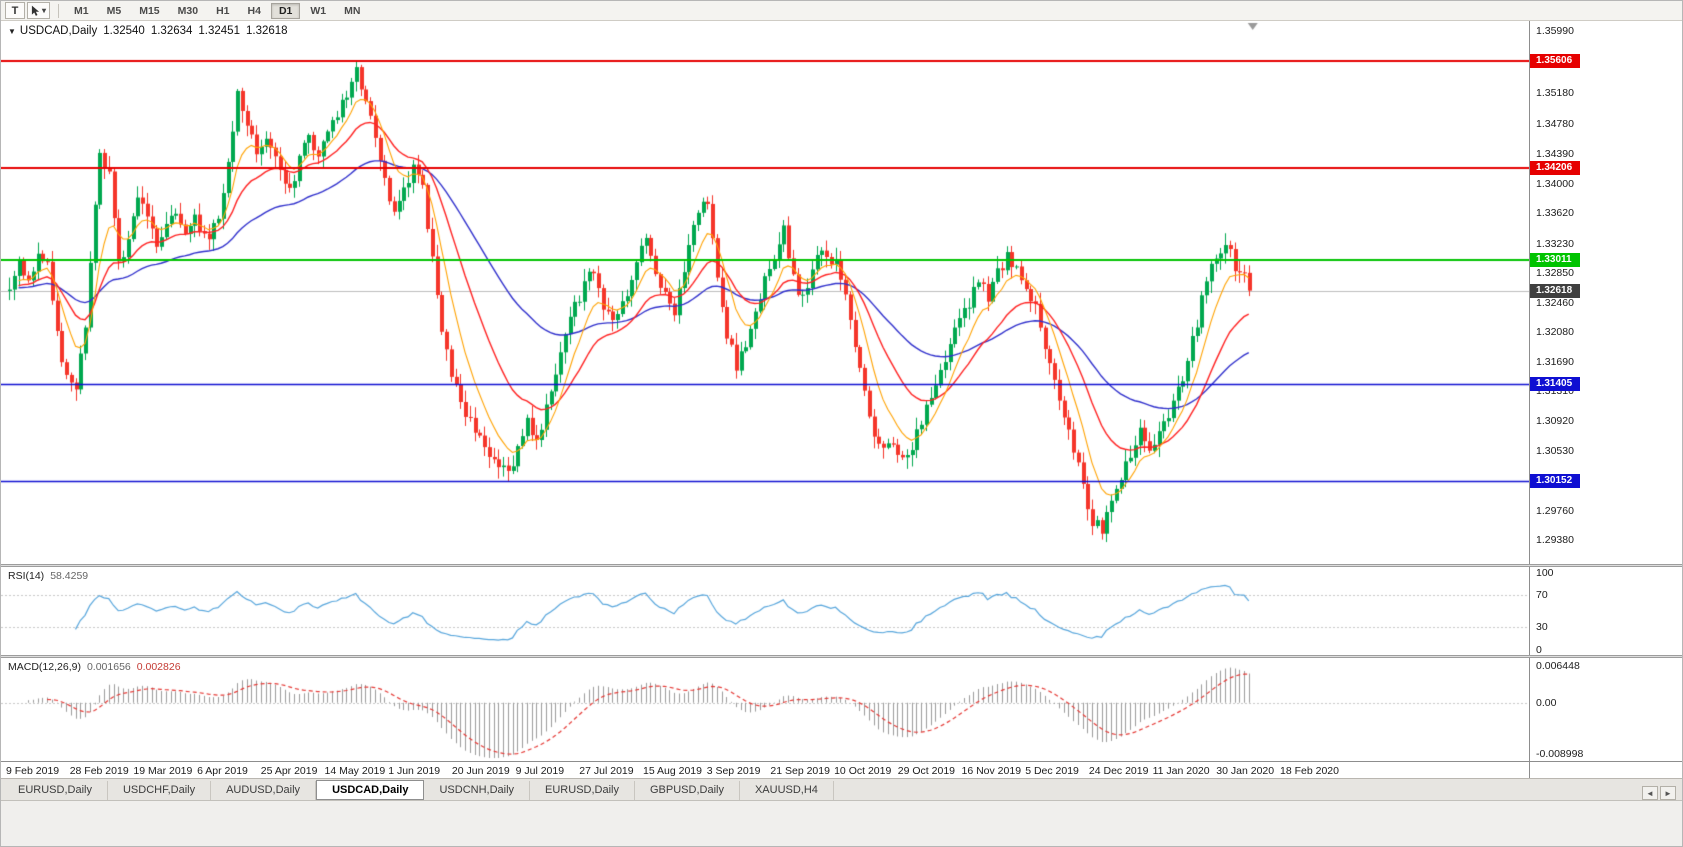  Describe the element at coordinates (15, 10) in the screenshot. I see `text-tool-button: T` at that location.